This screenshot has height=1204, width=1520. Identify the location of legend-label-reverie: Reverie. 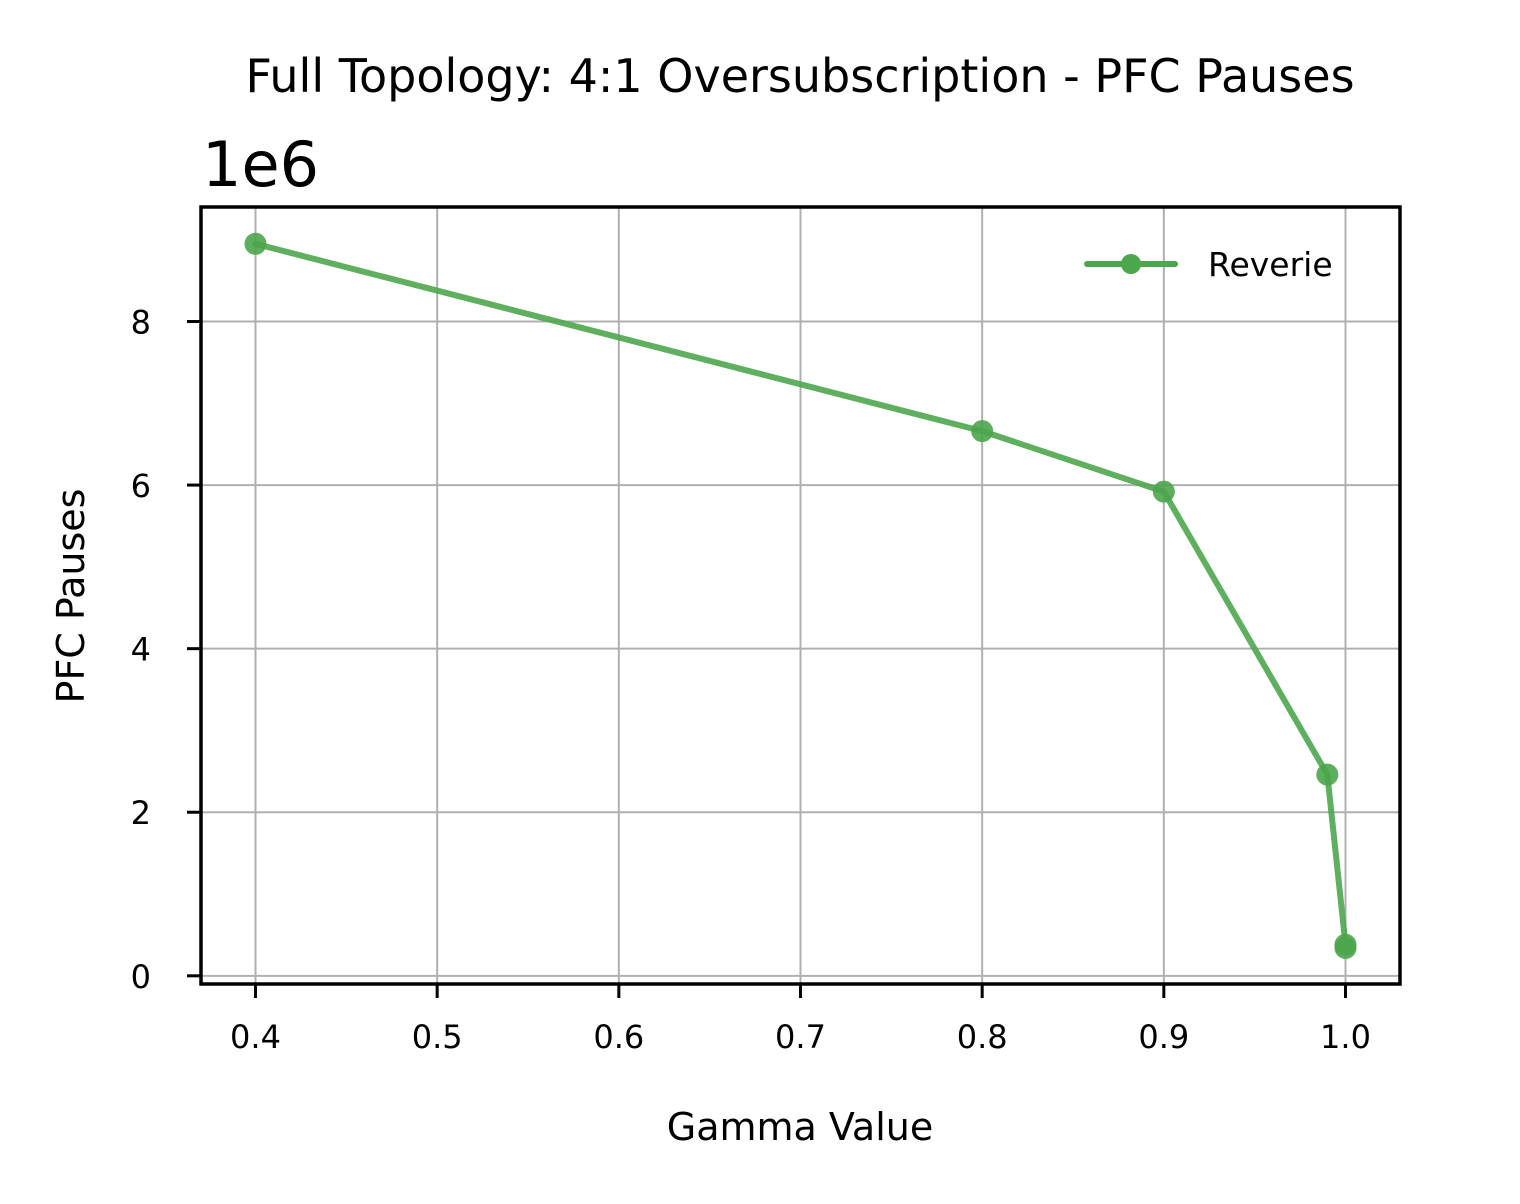
(1270, 264).